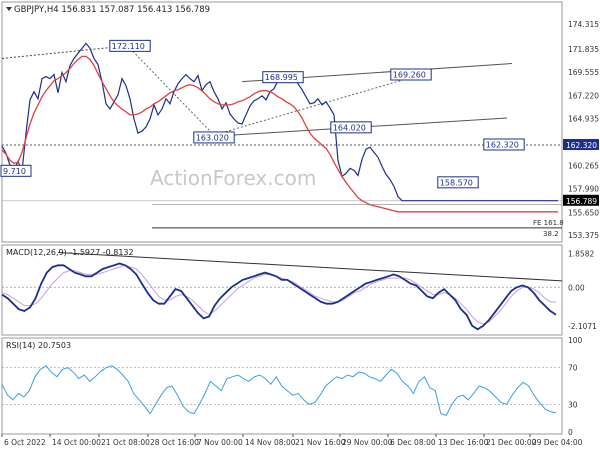 This screenshot has height=454, width=600. I want to click on price-label: 168.995, so click(281, 77).